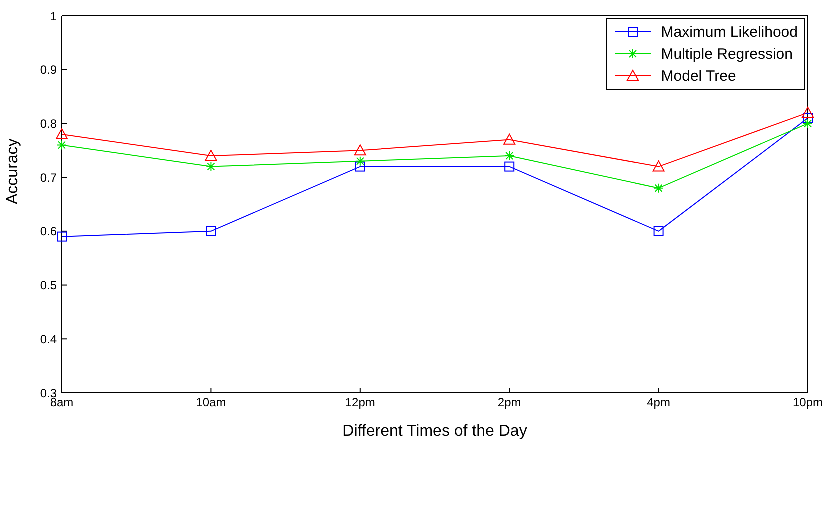 The height and width of the screenshot is (518, 829). Describe the element at coordinates (658, 403) in the screenshot. I see `x-tick-label: 4pm` at that location.